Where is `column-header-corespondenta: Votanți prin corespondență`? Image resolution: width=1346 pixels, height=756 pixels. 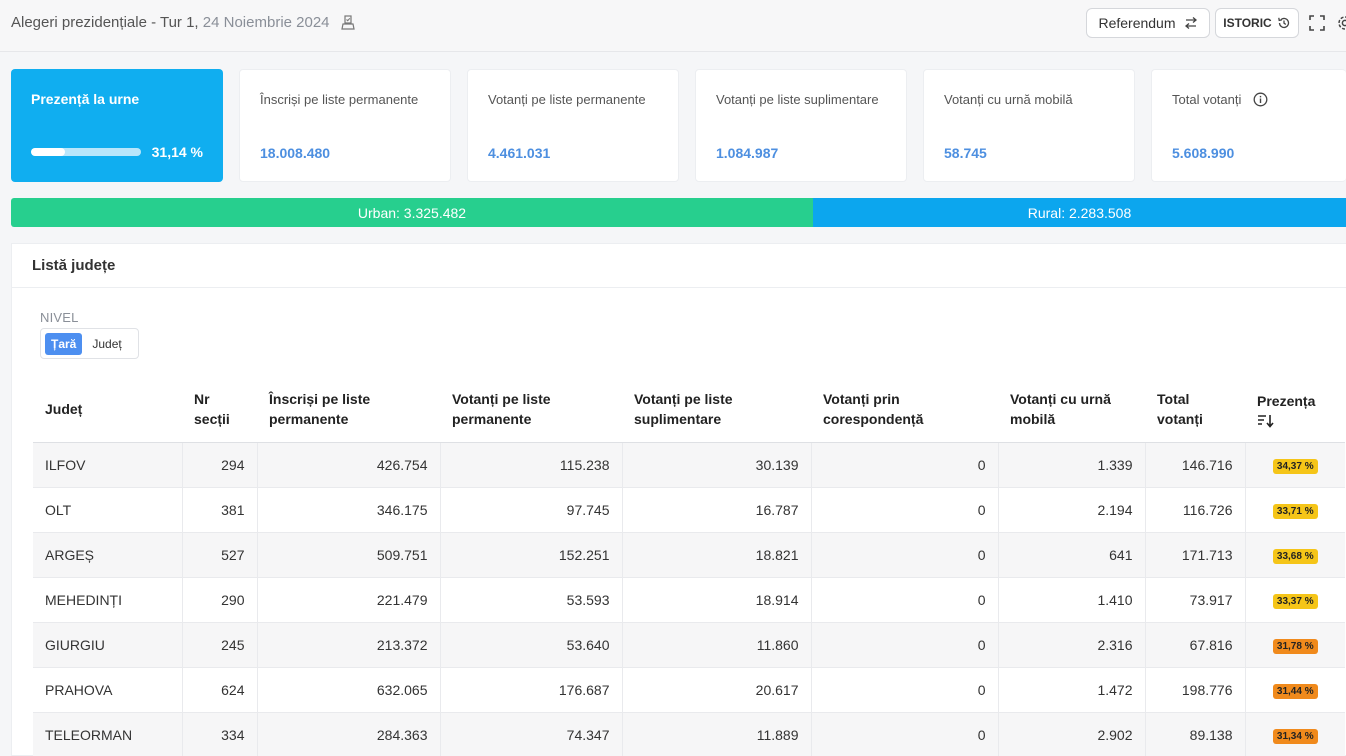 column-header-corespondenta: Votanți prin corespondență is located at coordinates (904, 410).